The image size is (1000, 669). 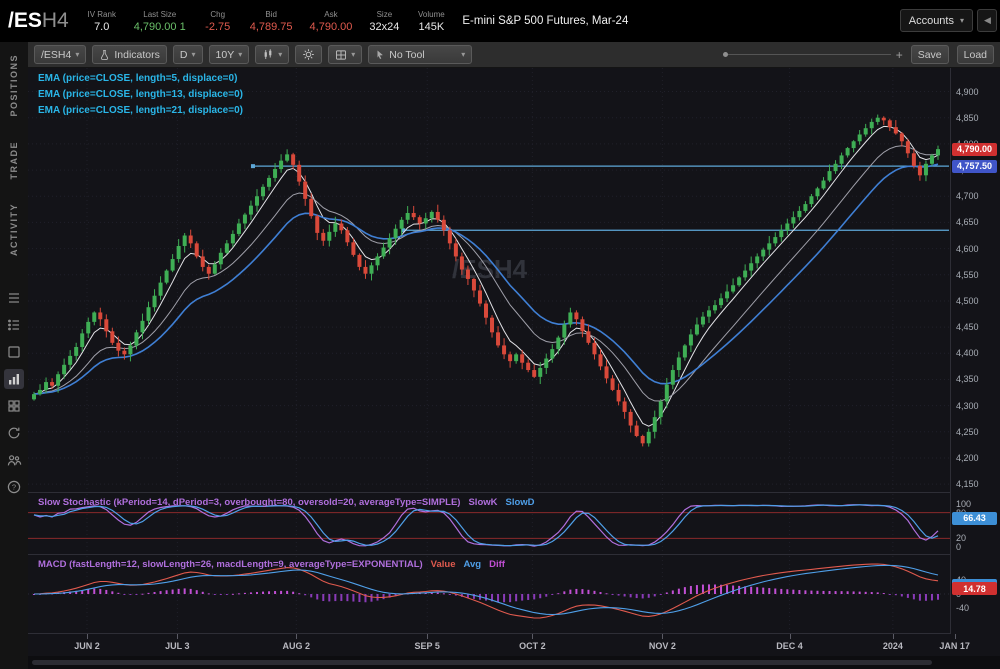 I want to click on price-tick-label: 4,300, so click(x=967, y=405).